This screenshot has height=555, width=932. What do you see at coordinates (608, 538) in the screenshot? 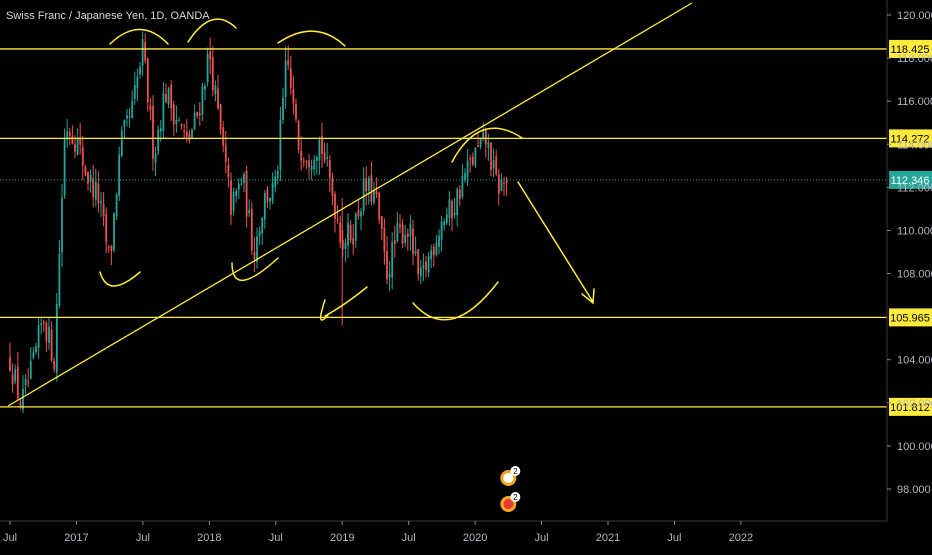
I see `x-tick-label: 2021` at bounding box center [608, 538].